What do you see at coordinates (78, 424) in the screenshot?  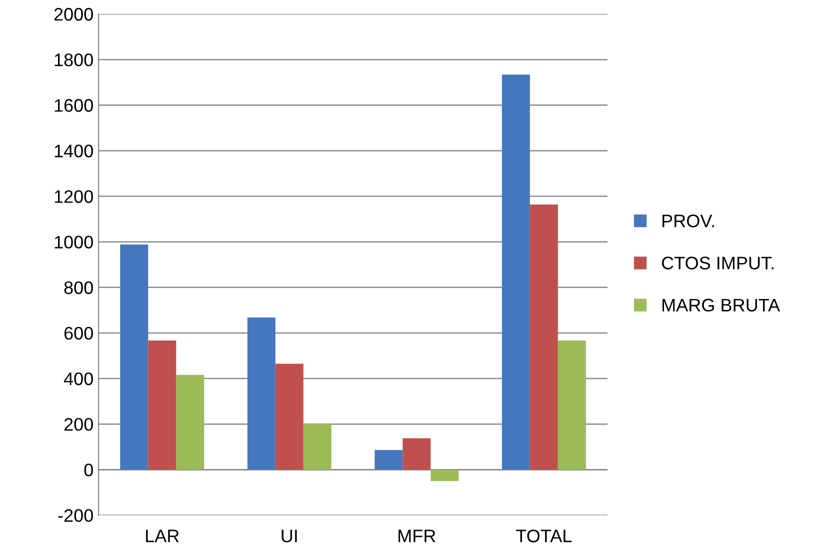 I see `y-tick-label: 200` at bounding box center [78, 424].